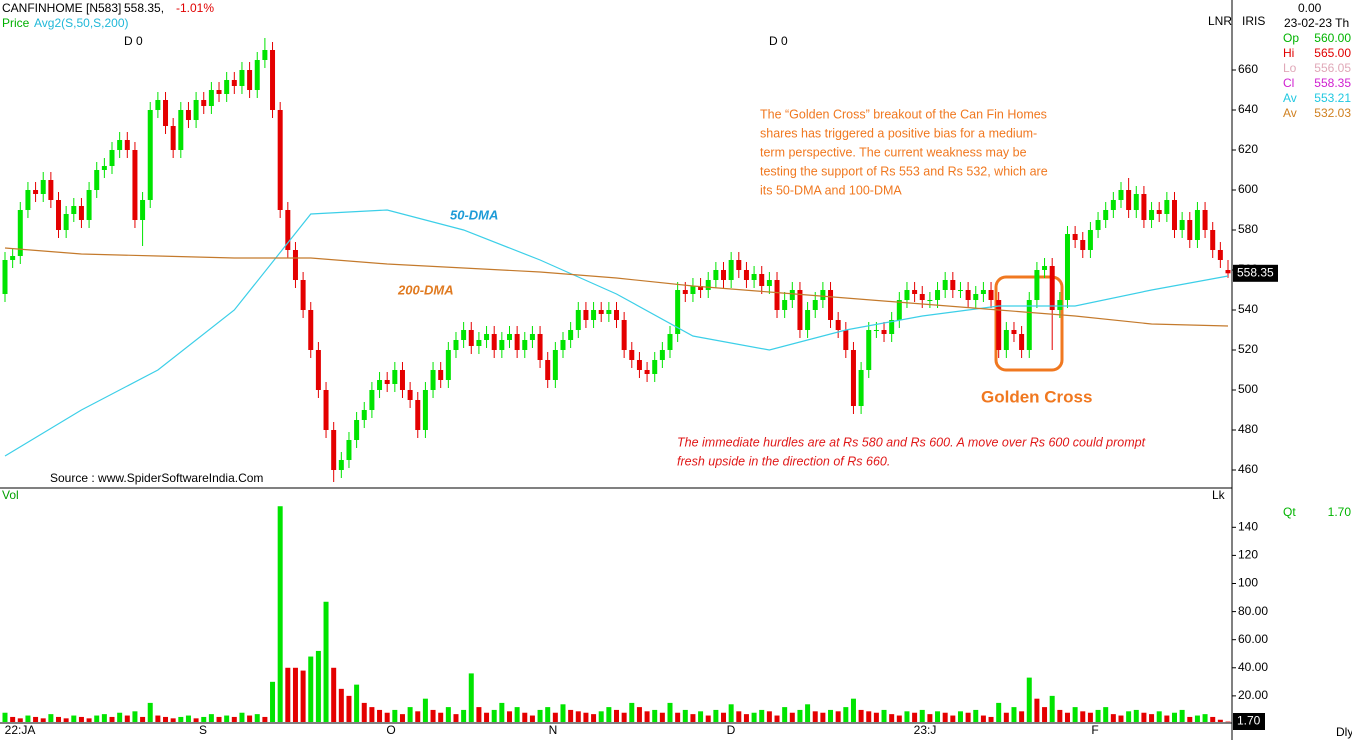  I want to click on iris-label: IRIS, so click(1253, 21).